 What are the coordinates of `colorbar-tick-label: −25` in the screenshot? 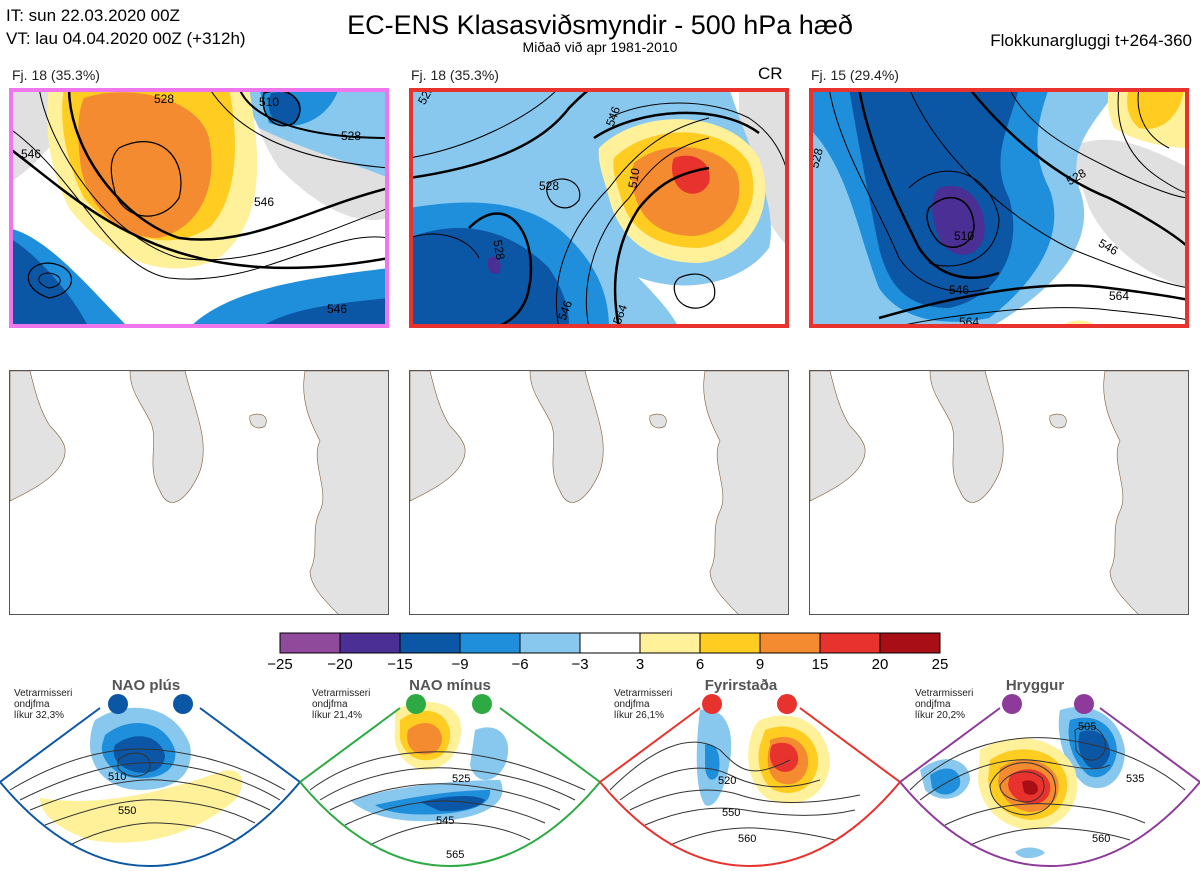 It's located at (280, 664).